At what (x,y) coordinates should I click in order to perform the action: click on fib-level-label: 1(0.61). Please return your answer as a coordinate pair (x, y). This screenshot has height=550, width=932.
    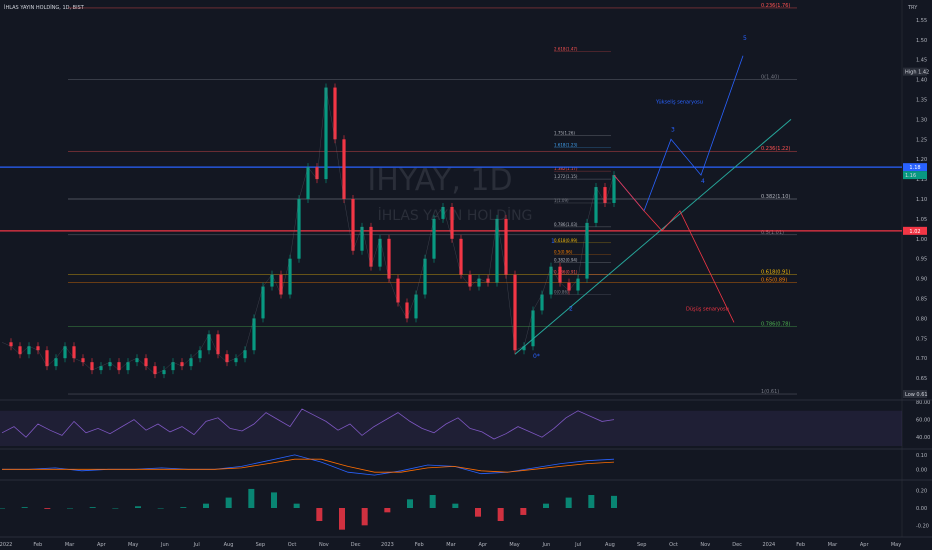
    Looking at the image, I should click on (770, 392).